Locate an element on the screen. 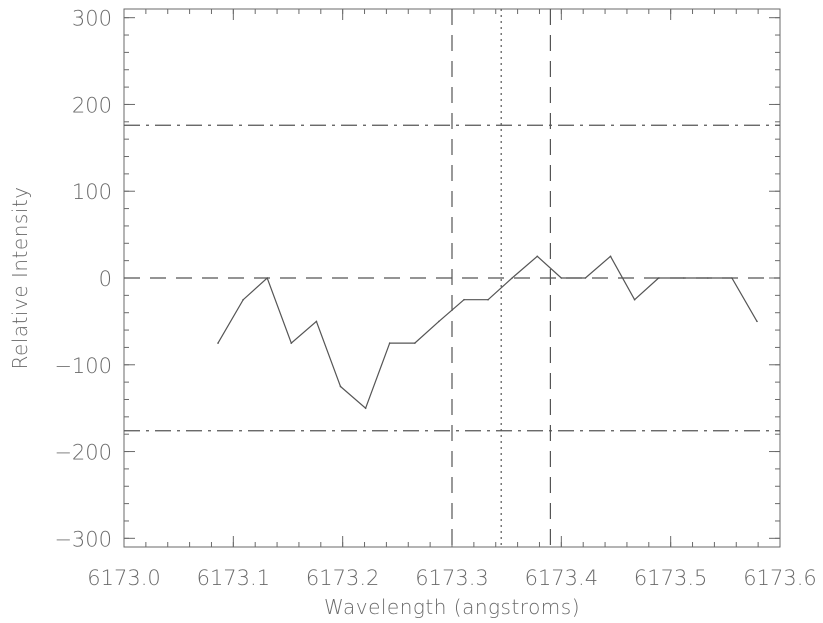 Image resolution: width=823 pixels, height=623 pixels. y-tick-label: 300 is located at coordinates (92, 19).